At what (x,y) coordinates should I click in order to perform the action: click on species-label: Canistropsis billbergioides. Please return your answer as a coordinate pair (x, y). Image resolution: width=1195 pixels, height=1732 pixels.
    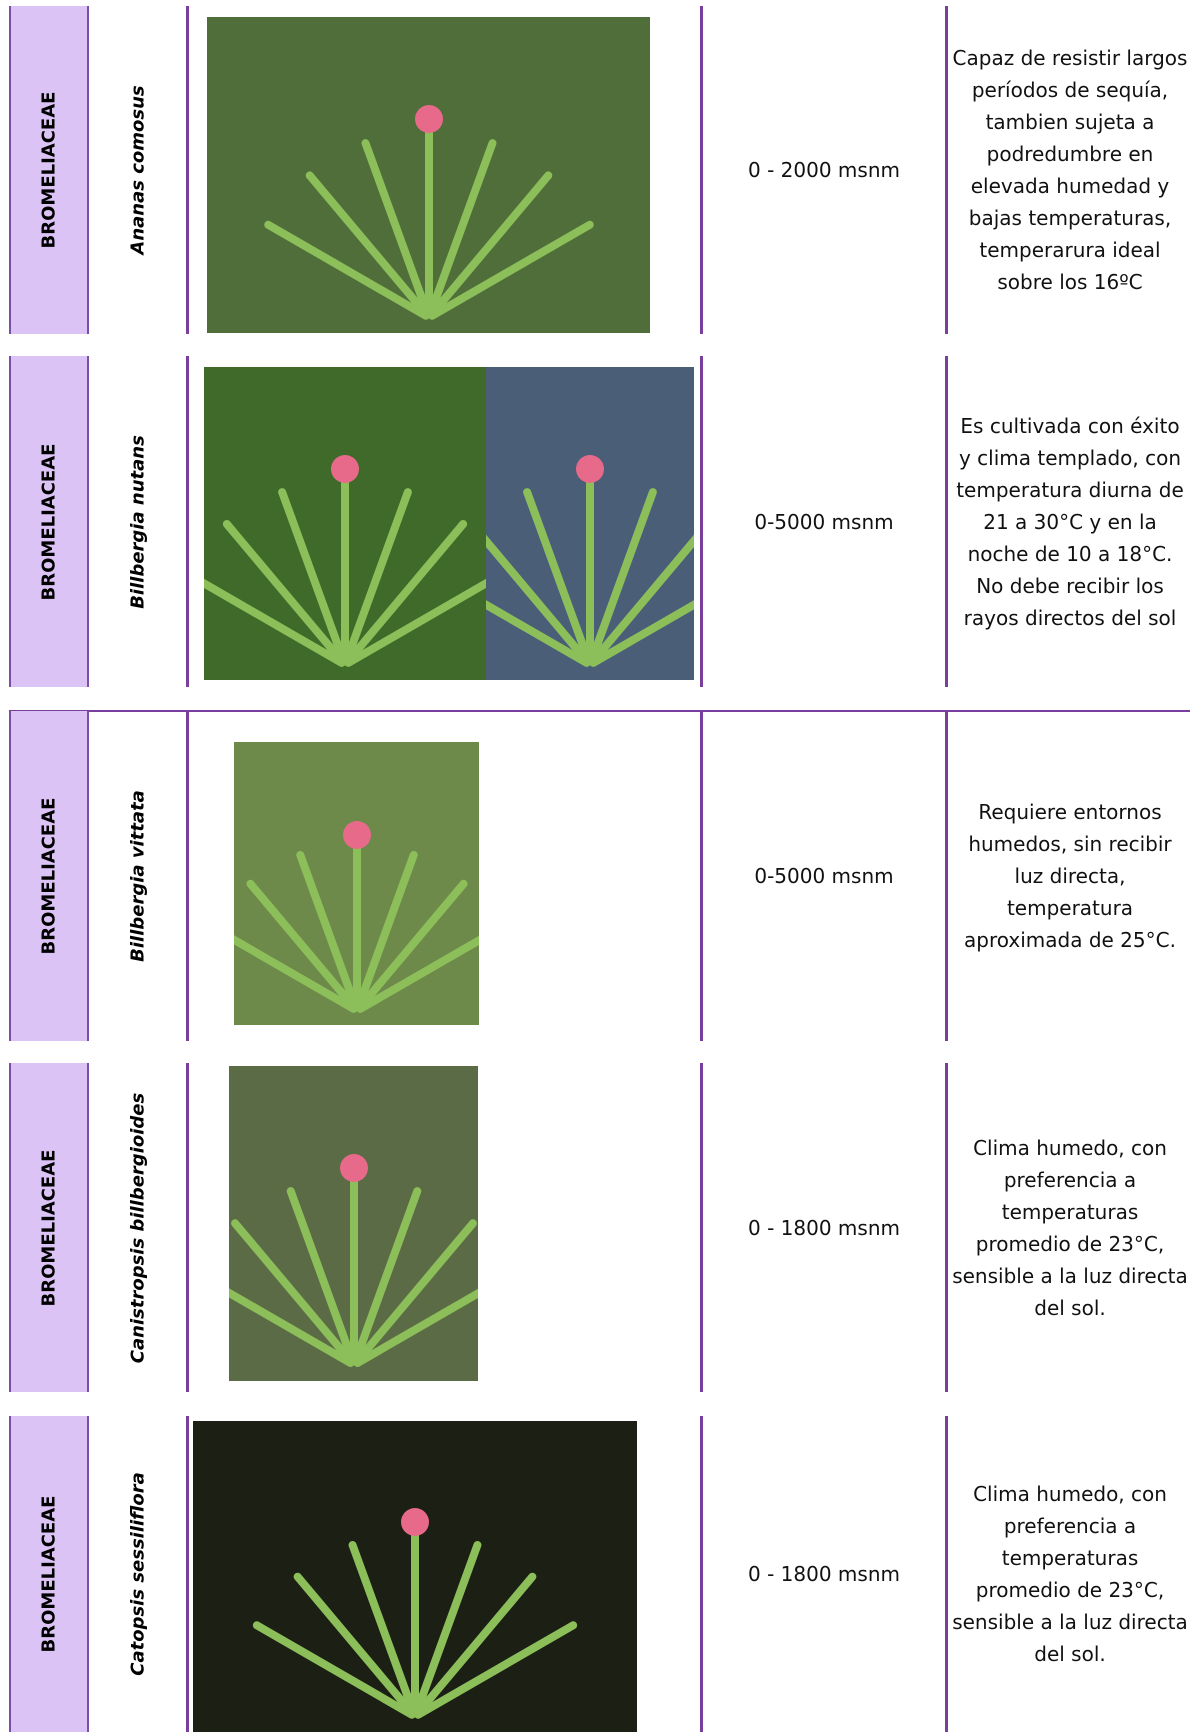
    Looking at the image, I should click on (137, 1227).